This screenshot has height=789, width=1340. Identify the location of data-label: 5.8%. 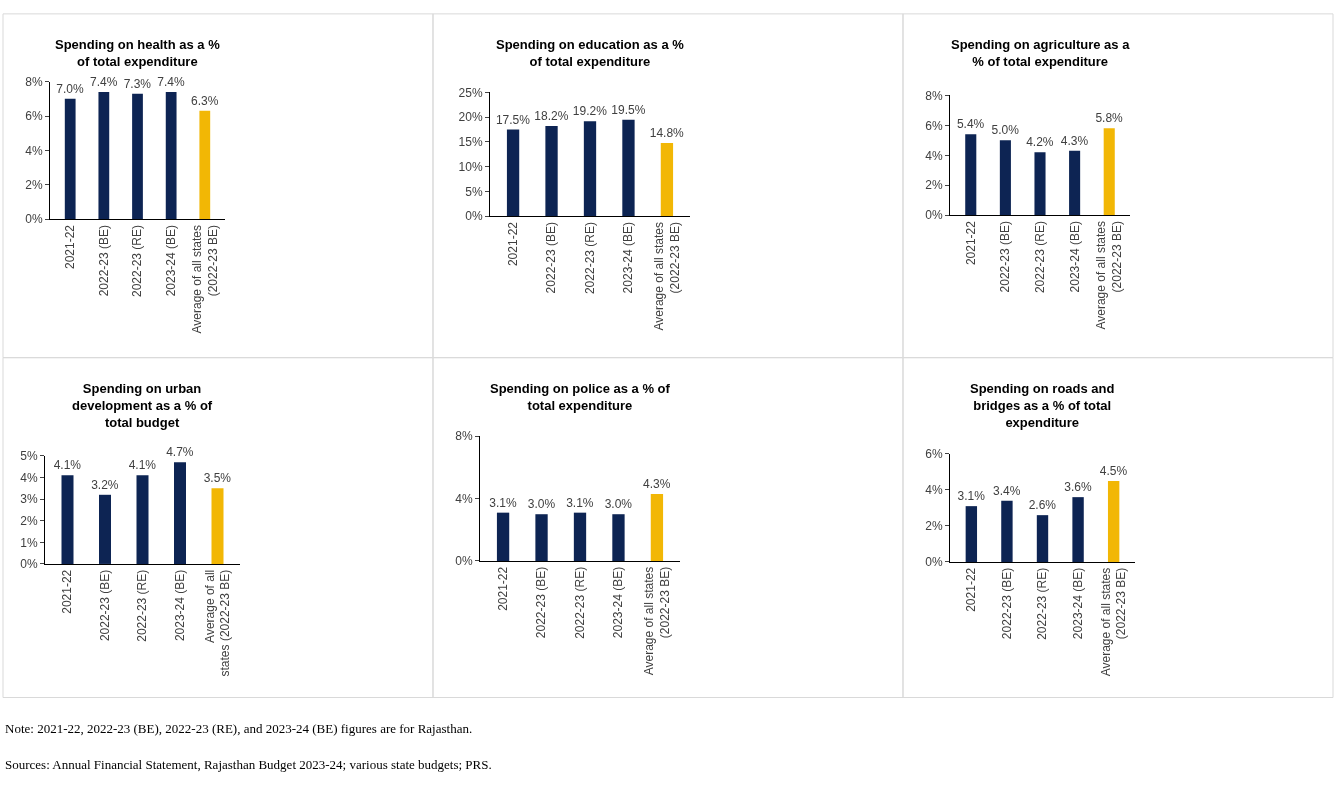
(1109, 118).